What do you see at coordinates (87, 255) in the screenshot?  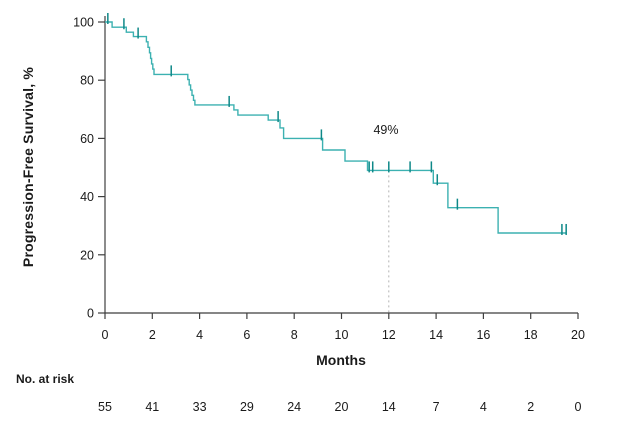 I see `y-tick-label: 20` at bounding box center [87, 255].